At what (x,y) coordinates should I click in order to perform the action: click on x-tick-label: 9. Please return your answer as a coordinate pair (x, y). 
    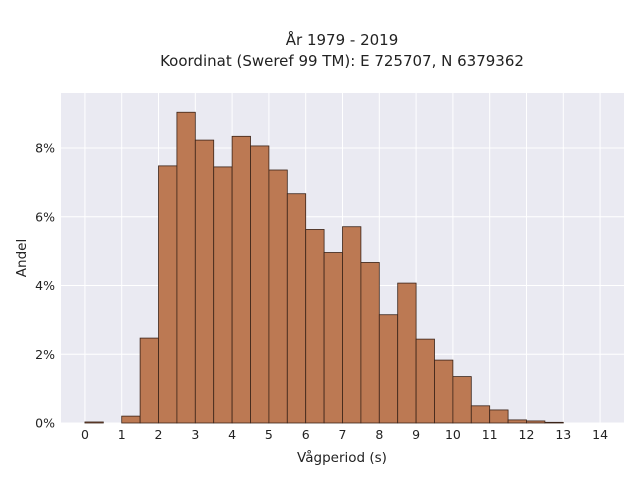
    Looking at the image, I should click on (416, 434).